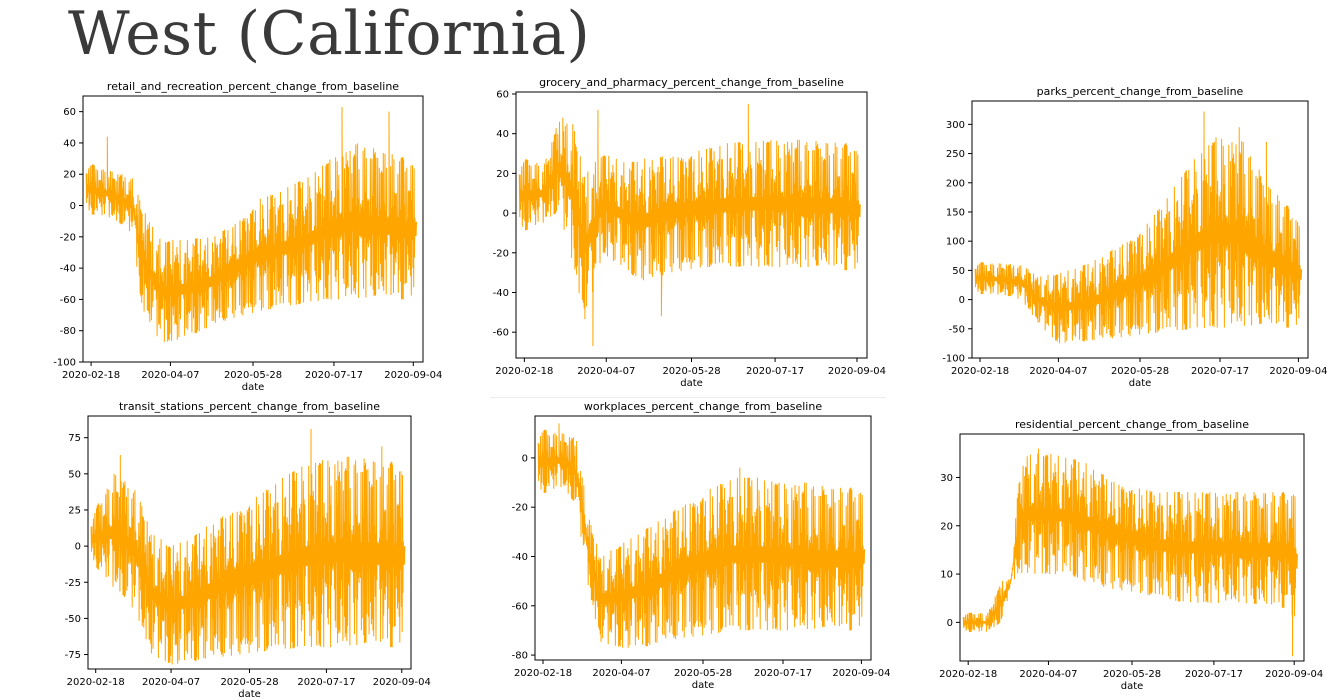  What do you see at coordinates (329, 34) in the screenshot?
I see `page-title: West (California)` at bounding box center [329, 34].